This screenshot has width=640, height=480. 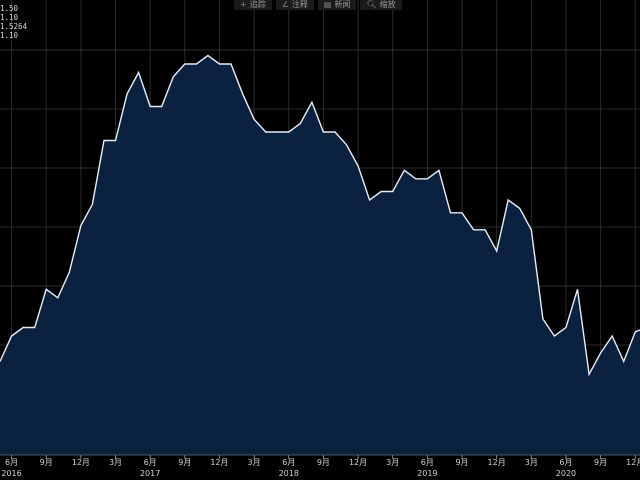 What do you see at coordinates (257, 4) in the screenshot?
I see `track-label: 追踪` at bounding box center [257, 4].